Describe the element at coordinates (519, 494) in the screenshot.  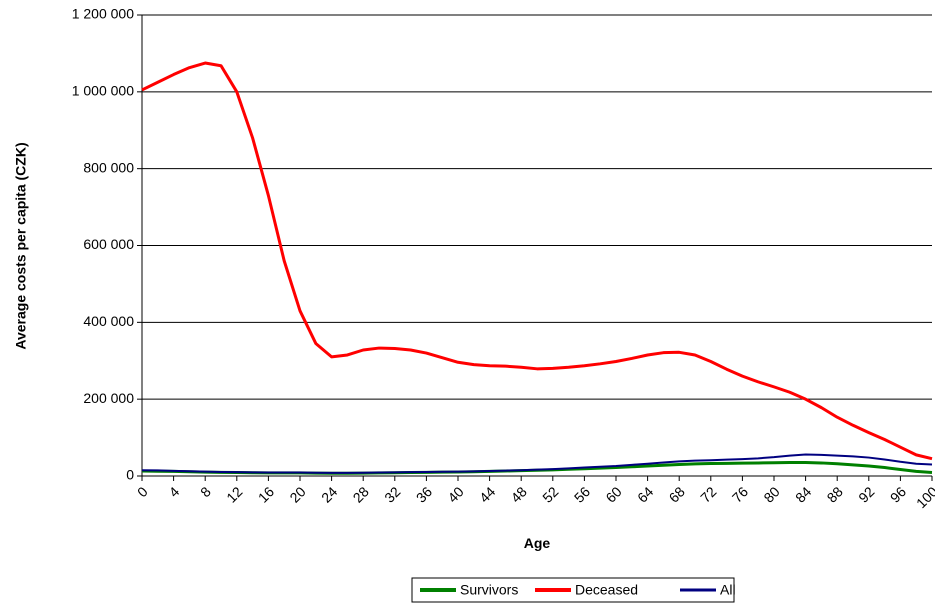
I see `x-tick-label: 48` at that location.